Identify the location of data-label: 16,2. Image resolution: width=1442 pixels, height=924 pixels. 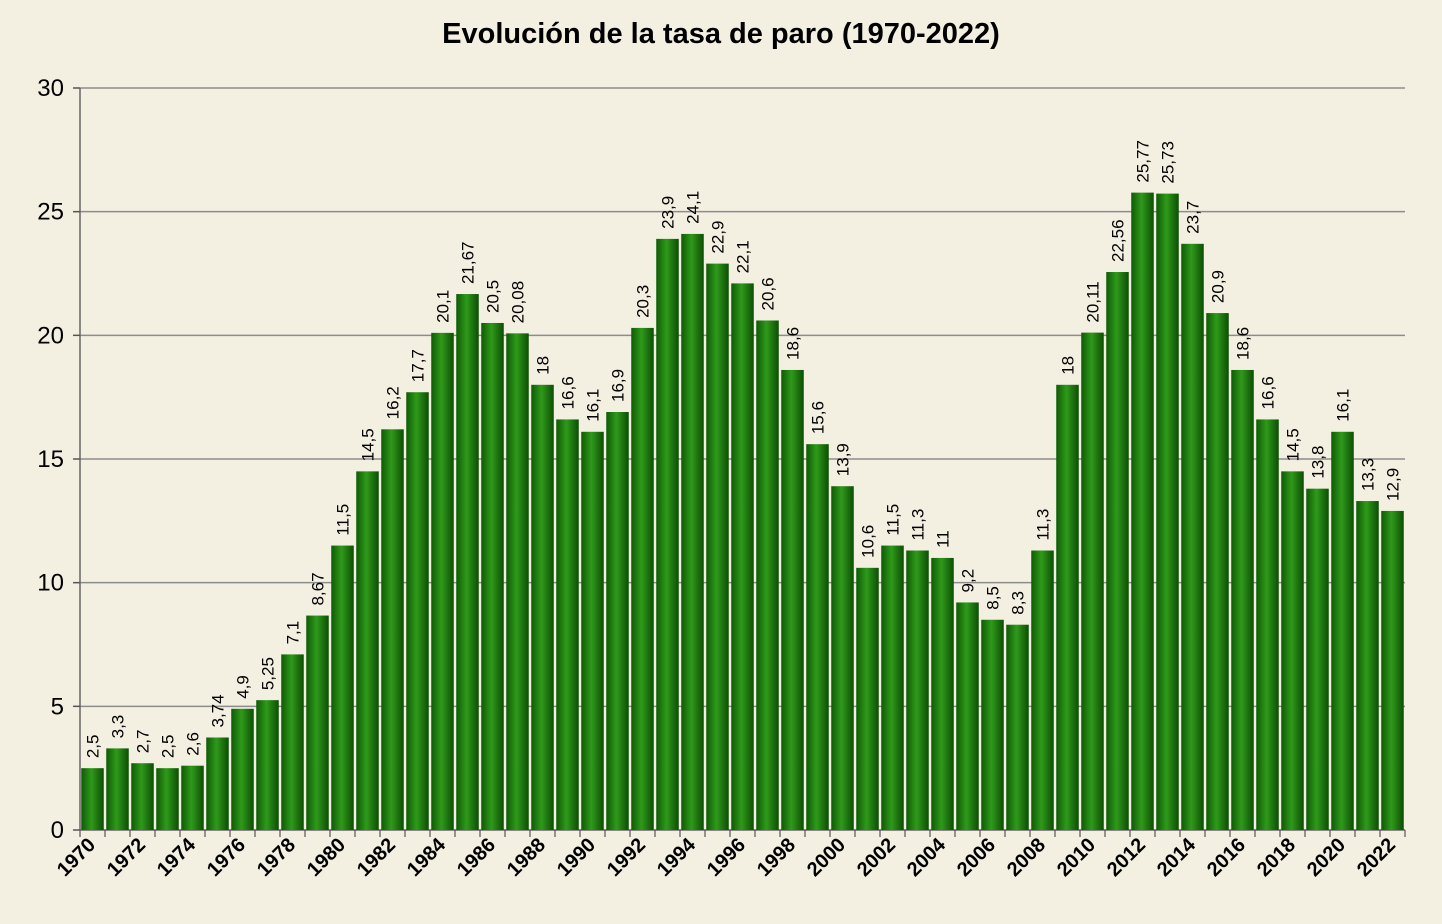
(393, 402).